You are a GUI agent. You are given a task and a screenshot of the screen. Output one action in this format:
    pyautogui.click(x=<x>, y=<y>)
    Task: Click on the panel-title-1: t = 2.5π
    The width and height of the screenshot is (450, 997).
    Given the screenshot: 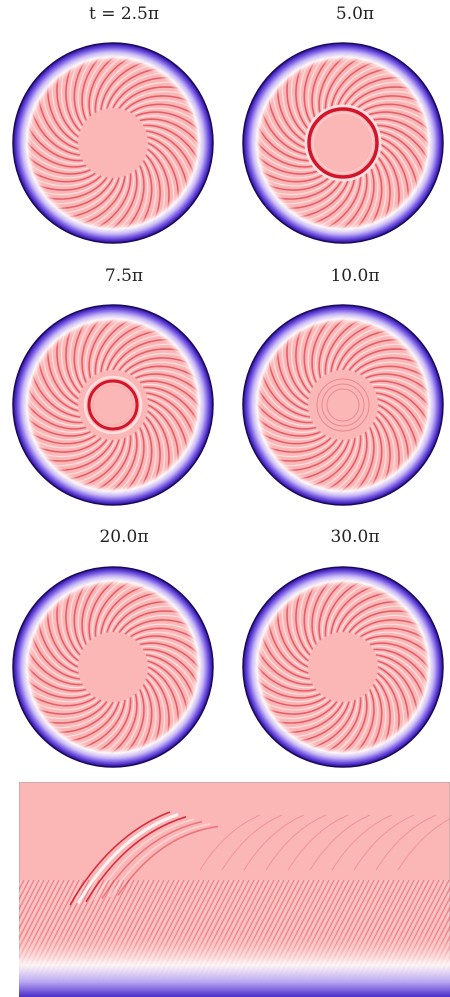 What is the action you would take?
    pyautogui.click(x=124, y=14)
    